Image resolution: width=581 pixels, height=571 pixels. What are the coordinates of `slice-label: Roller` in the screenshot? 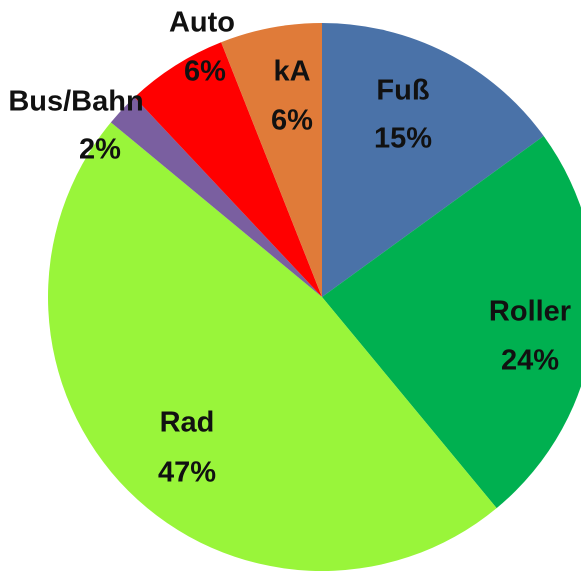 It's located at (530, 312).